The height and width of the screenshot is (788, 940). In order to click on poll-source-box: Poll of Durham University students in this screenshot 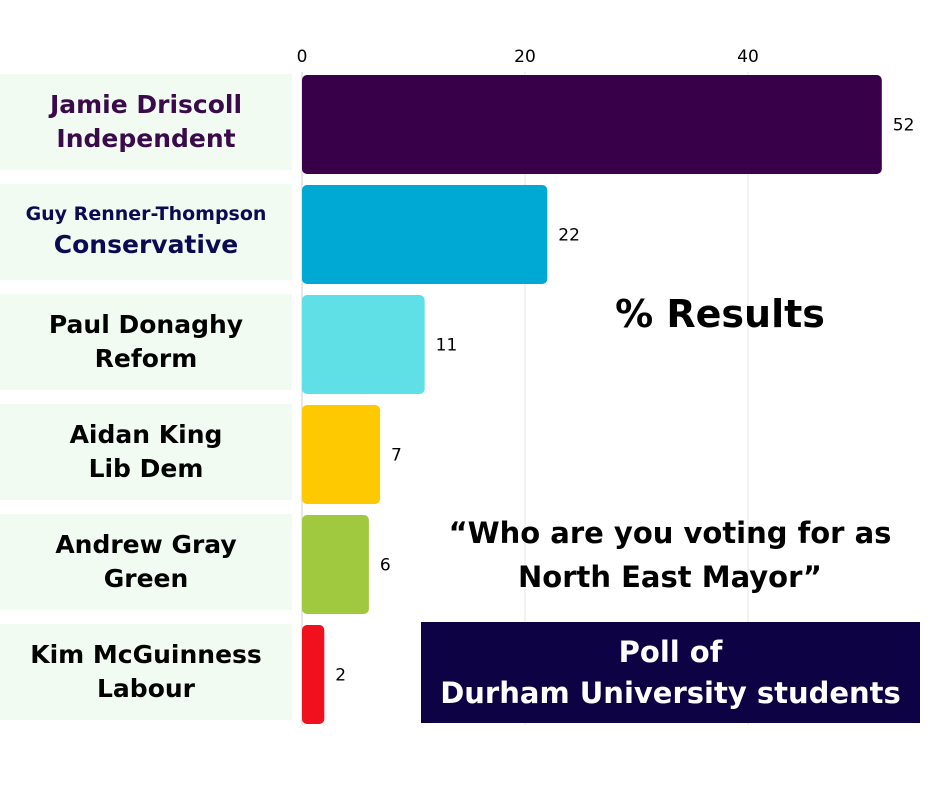, I will do `click(670, 672)`.